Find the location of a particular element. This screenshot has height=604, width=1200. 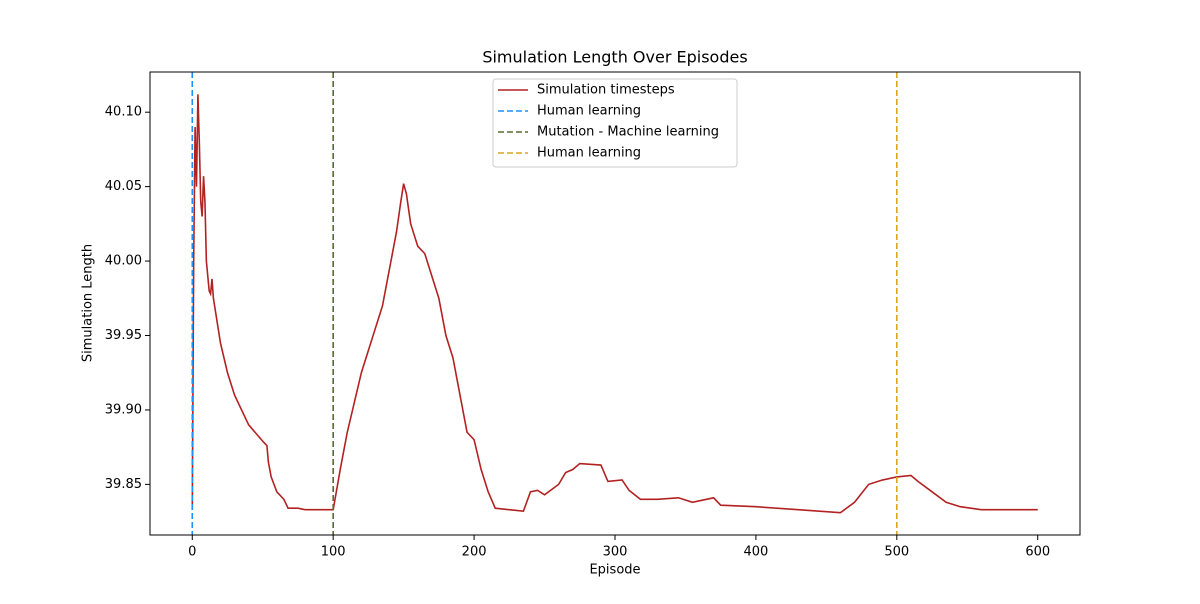

legend-label: Simulation timesteps is located at coordinates (606, 90).